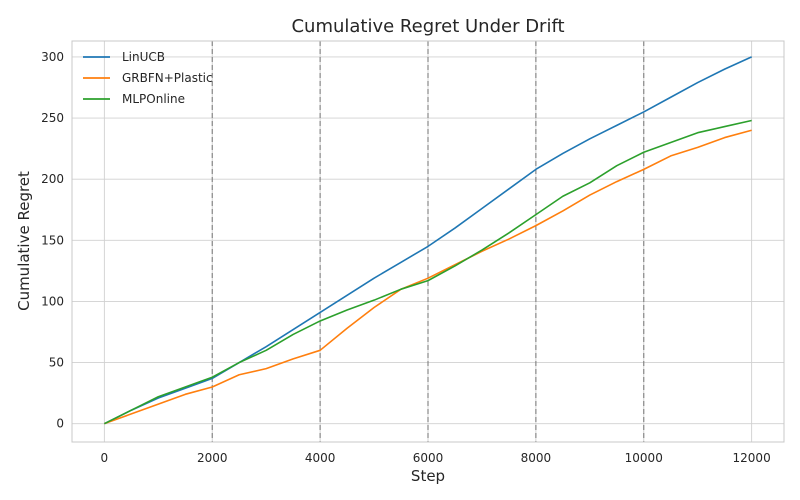 The height and width of the screenshot is (500, 800). What do you see at coordinates (428, 476) in the screenshot?
I see `x-axis-label: Step` at bounding box center [428, 476].